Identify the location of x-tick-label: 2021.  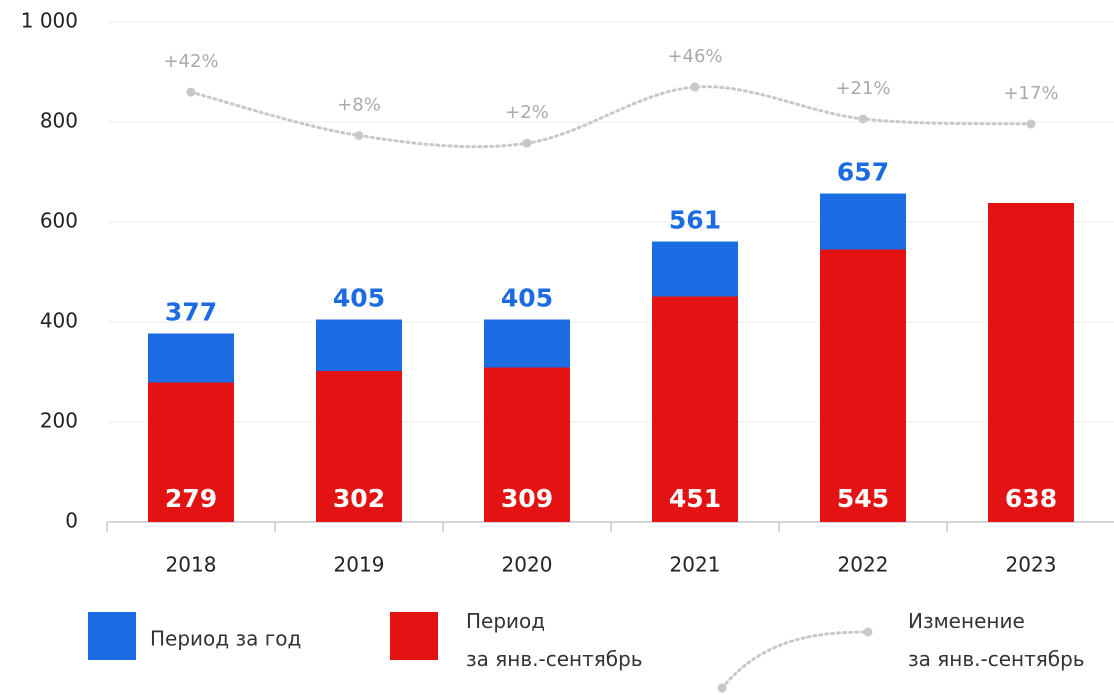
(695, 565).